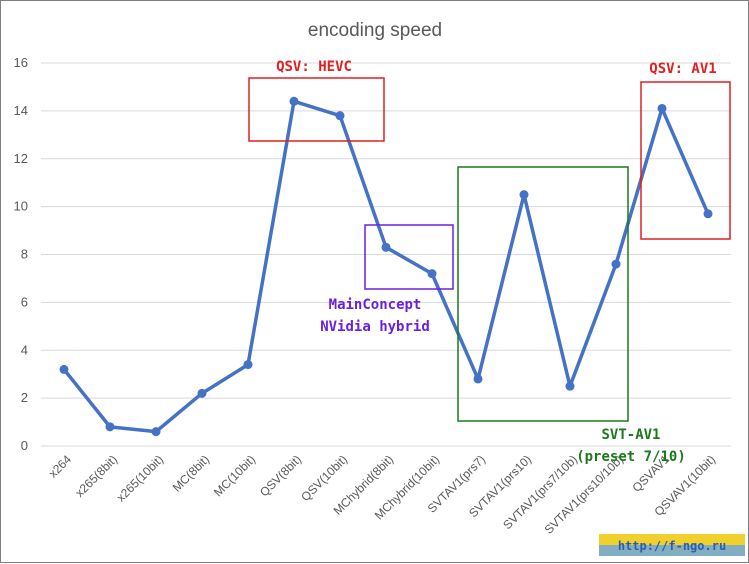  Describe the element at coordinates (96, 476) in the screenshot. I see `x-tick-label: x265(8bit)` at that location.